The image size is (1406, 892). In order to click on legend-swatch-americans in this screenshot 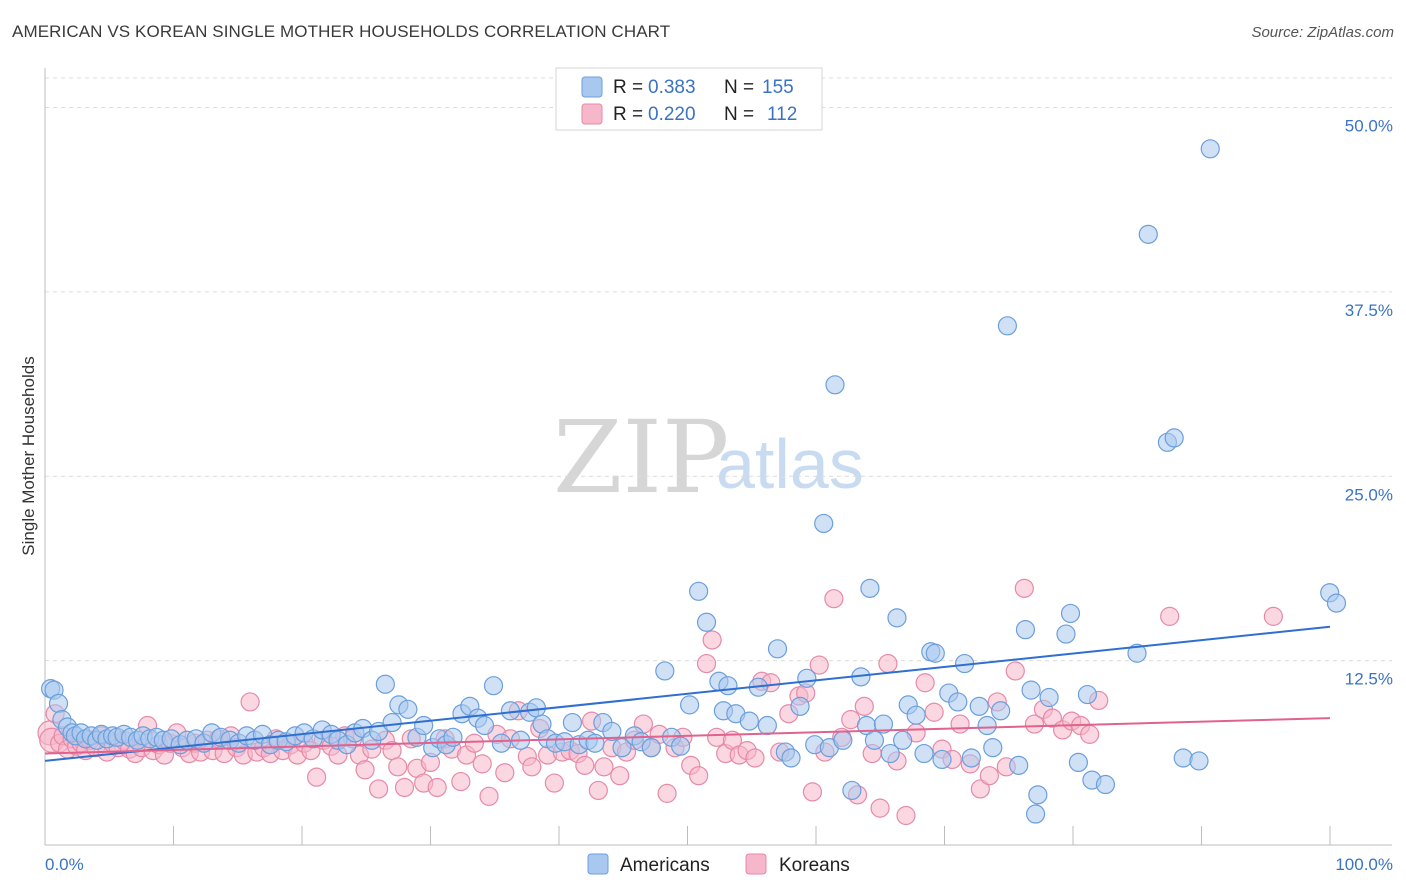, I will do `click(592, 87)`.